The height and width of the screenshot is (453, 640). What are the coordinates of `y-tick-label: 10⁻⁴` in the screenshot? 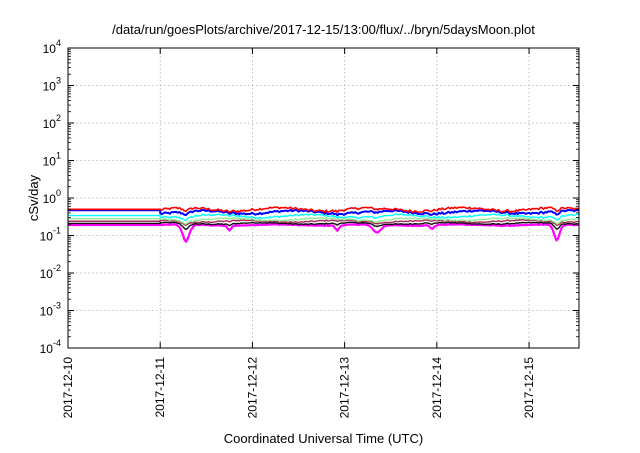 It's located at (50, 347).